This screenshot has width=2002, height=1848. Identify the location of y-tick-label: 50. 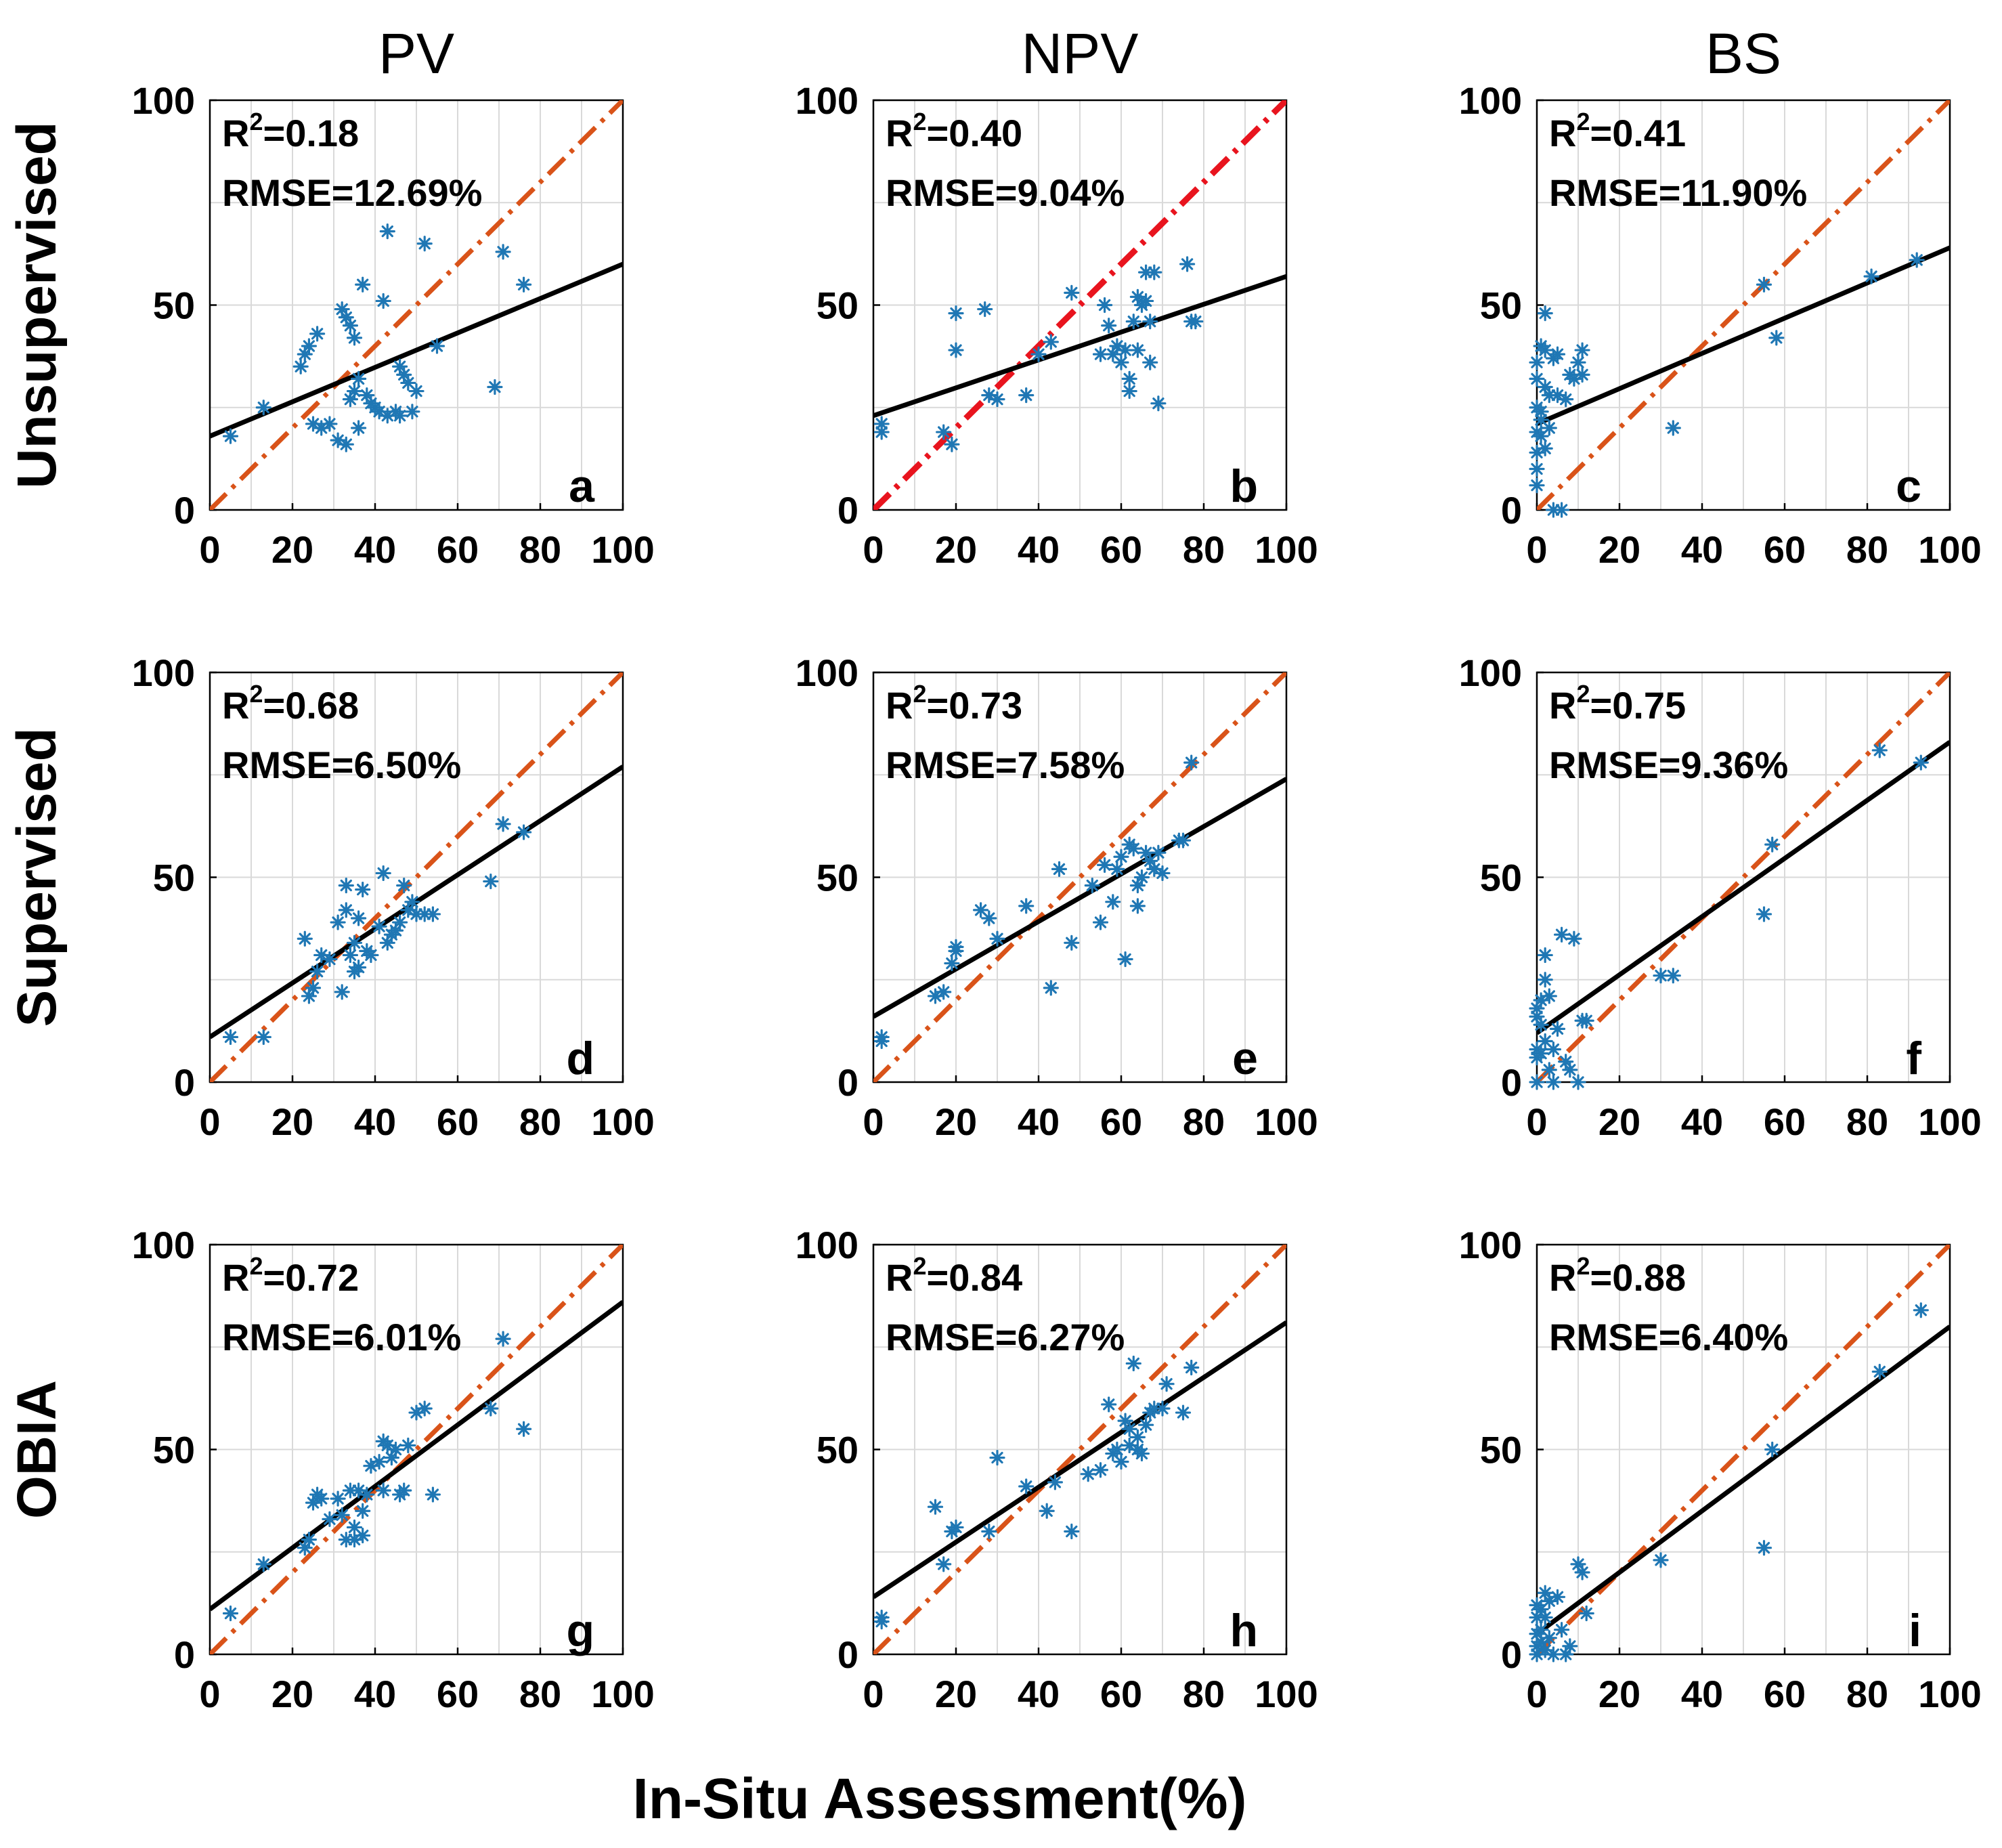
(837, 878).